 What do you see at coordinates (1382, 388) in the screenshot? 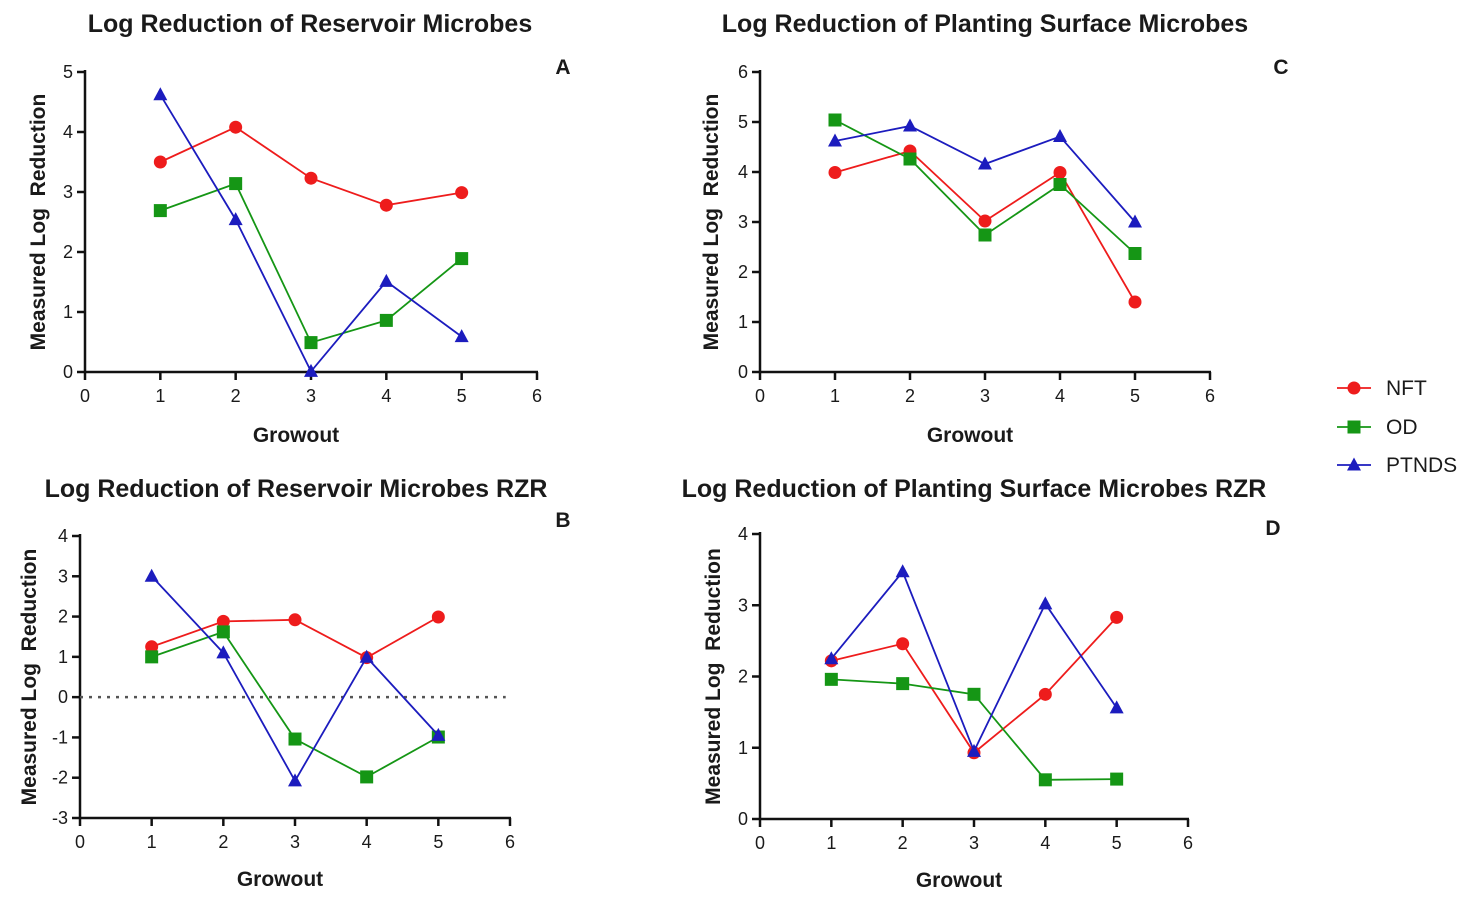
I see `legend-item-nft: NFT` at bounding box center [1382, 388].